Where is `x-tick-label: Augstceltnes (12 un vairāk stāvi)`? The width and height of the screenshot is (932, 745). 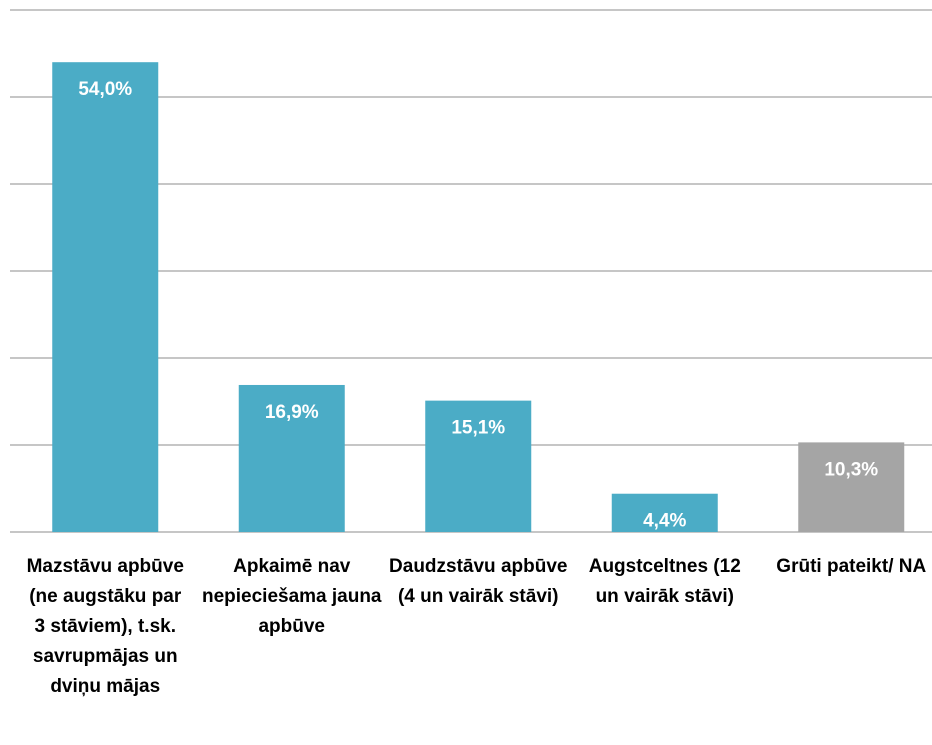
x-tick-label: Augstceltnes (12 un vairāk stāvi) is located at coordinates (664, 581).